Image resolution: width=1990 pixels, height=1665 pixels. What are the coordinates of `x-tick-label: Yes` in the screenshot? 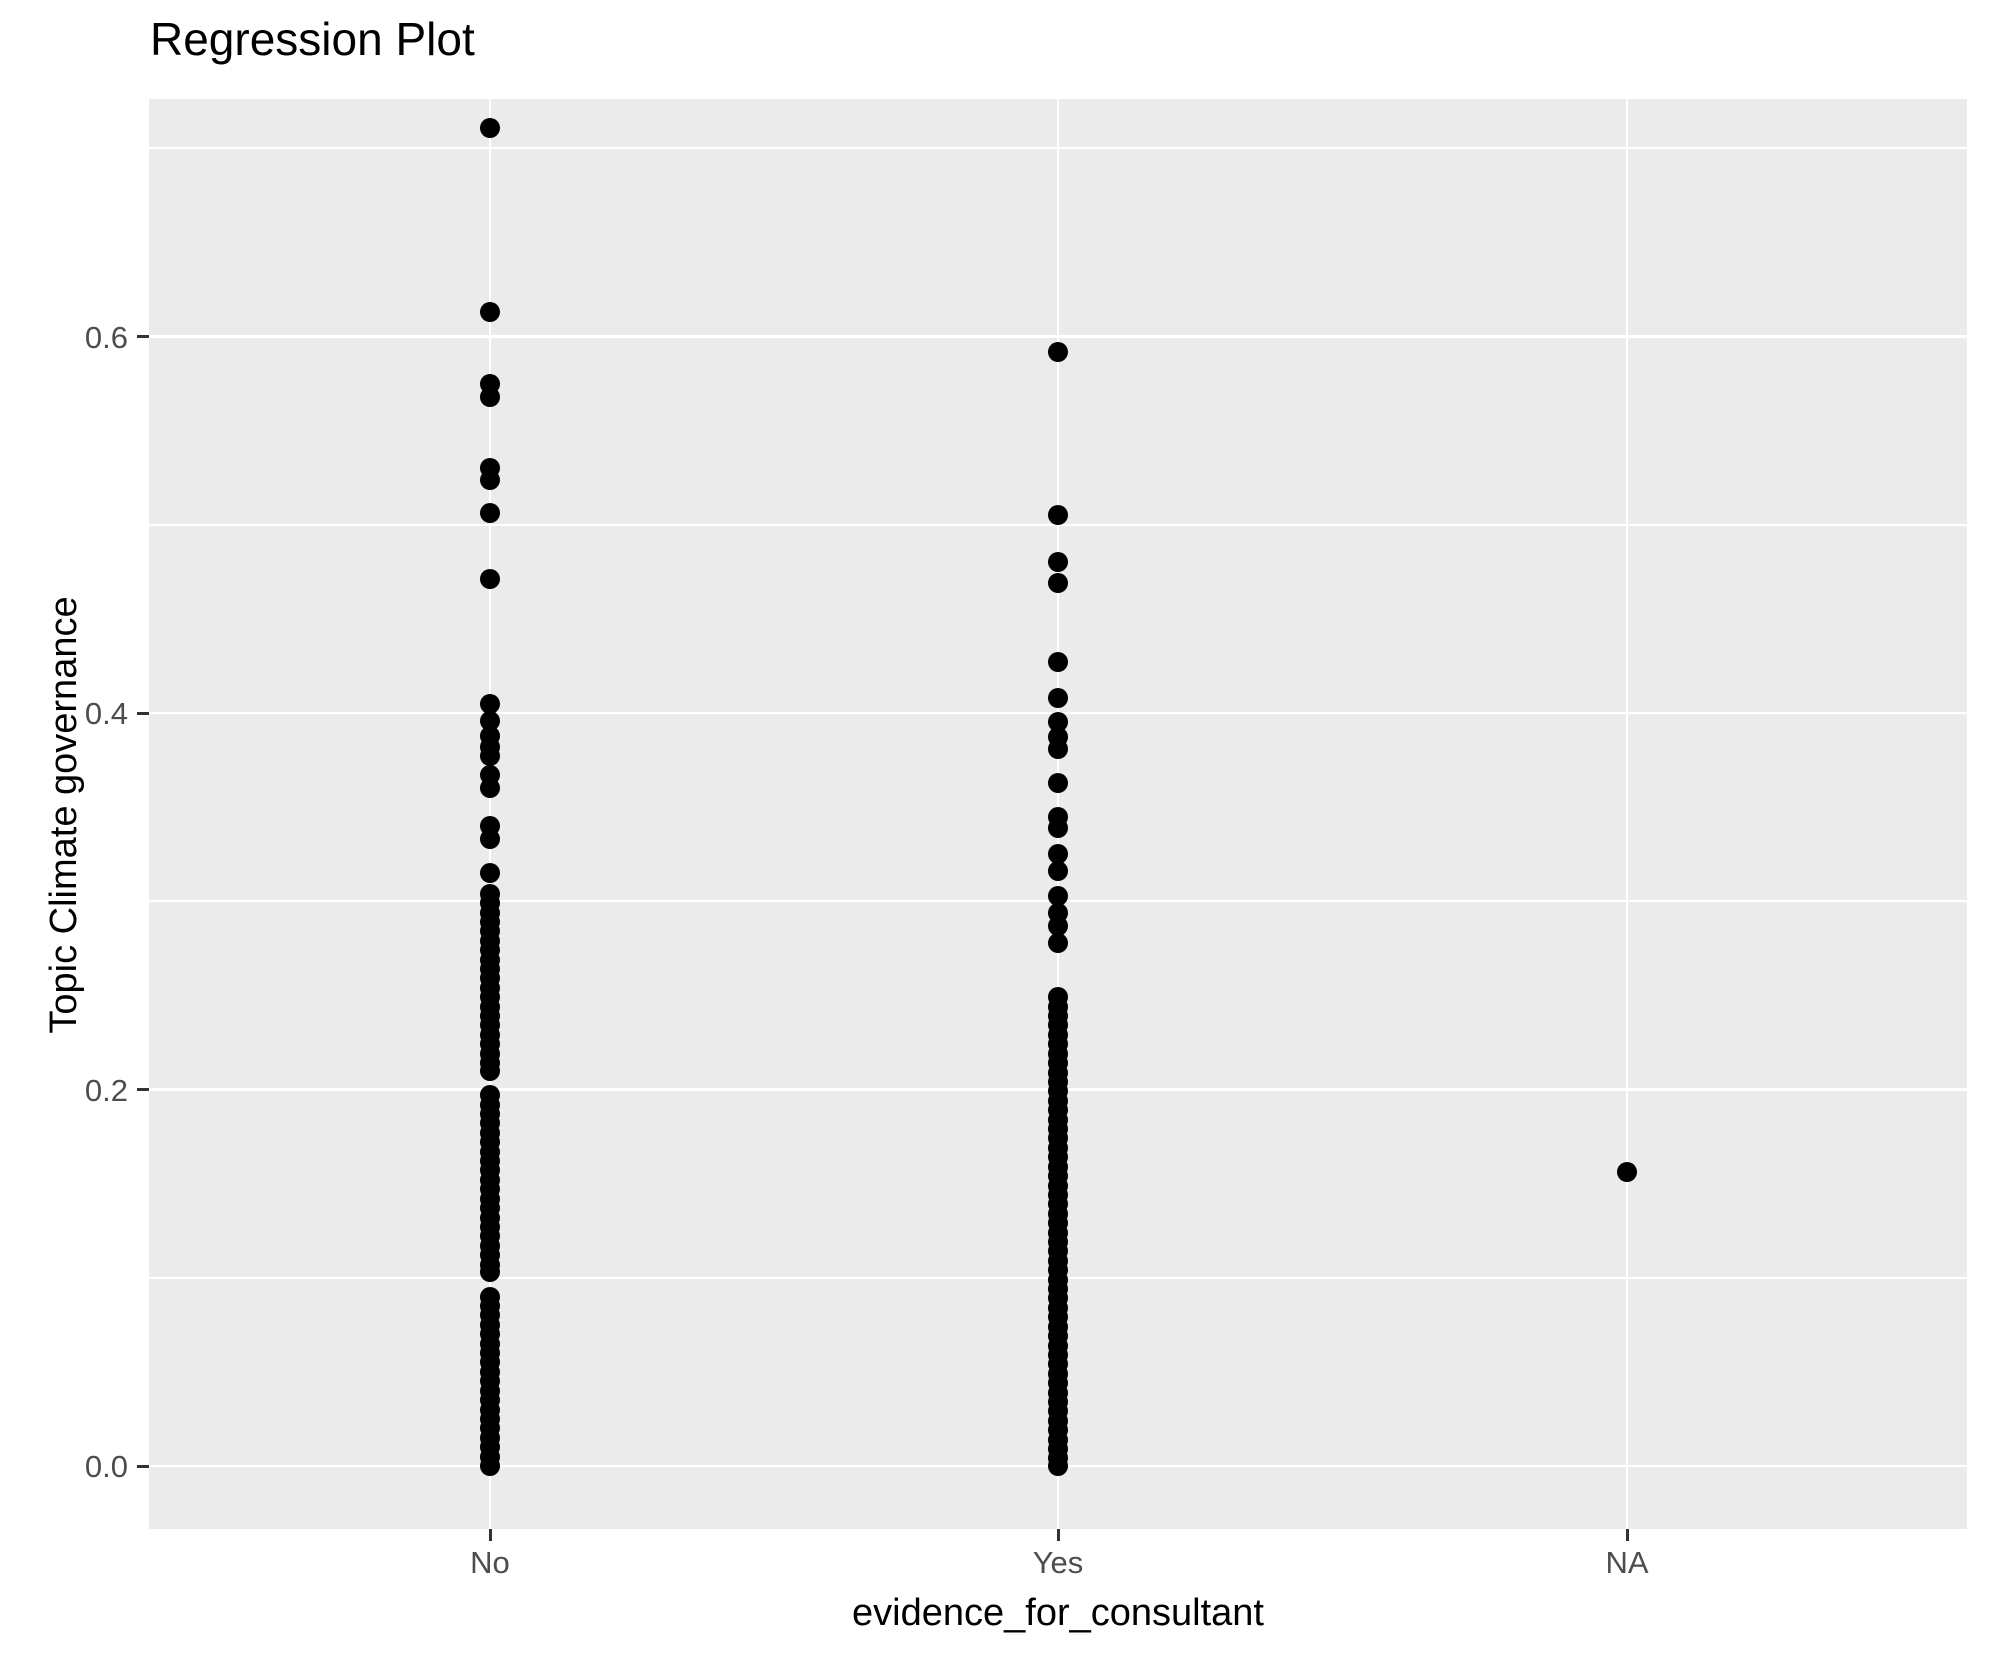 It's located at (1058, 1562).